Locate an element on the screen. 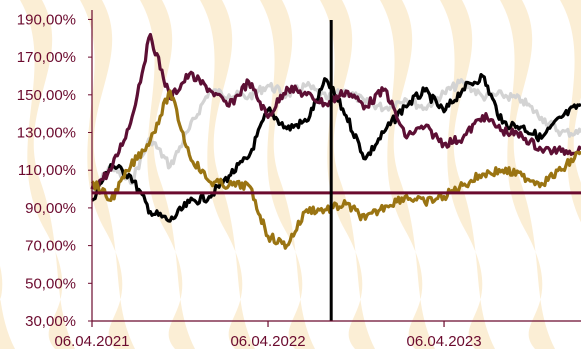  y-tick-label: 190,00% is located at coordinates (46, 19).